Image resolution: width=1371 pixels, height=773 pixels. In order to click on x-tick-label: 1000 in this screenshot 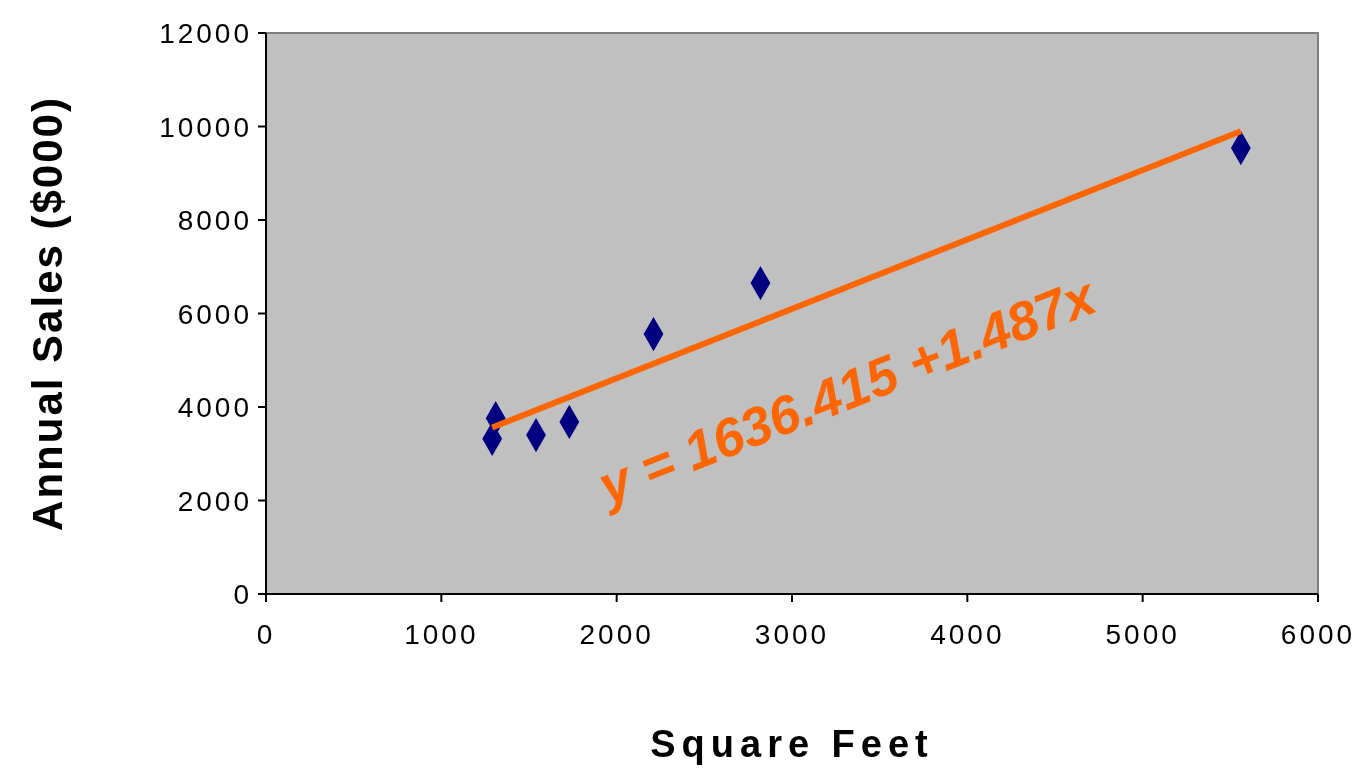, I will do `click(441, 634)`.